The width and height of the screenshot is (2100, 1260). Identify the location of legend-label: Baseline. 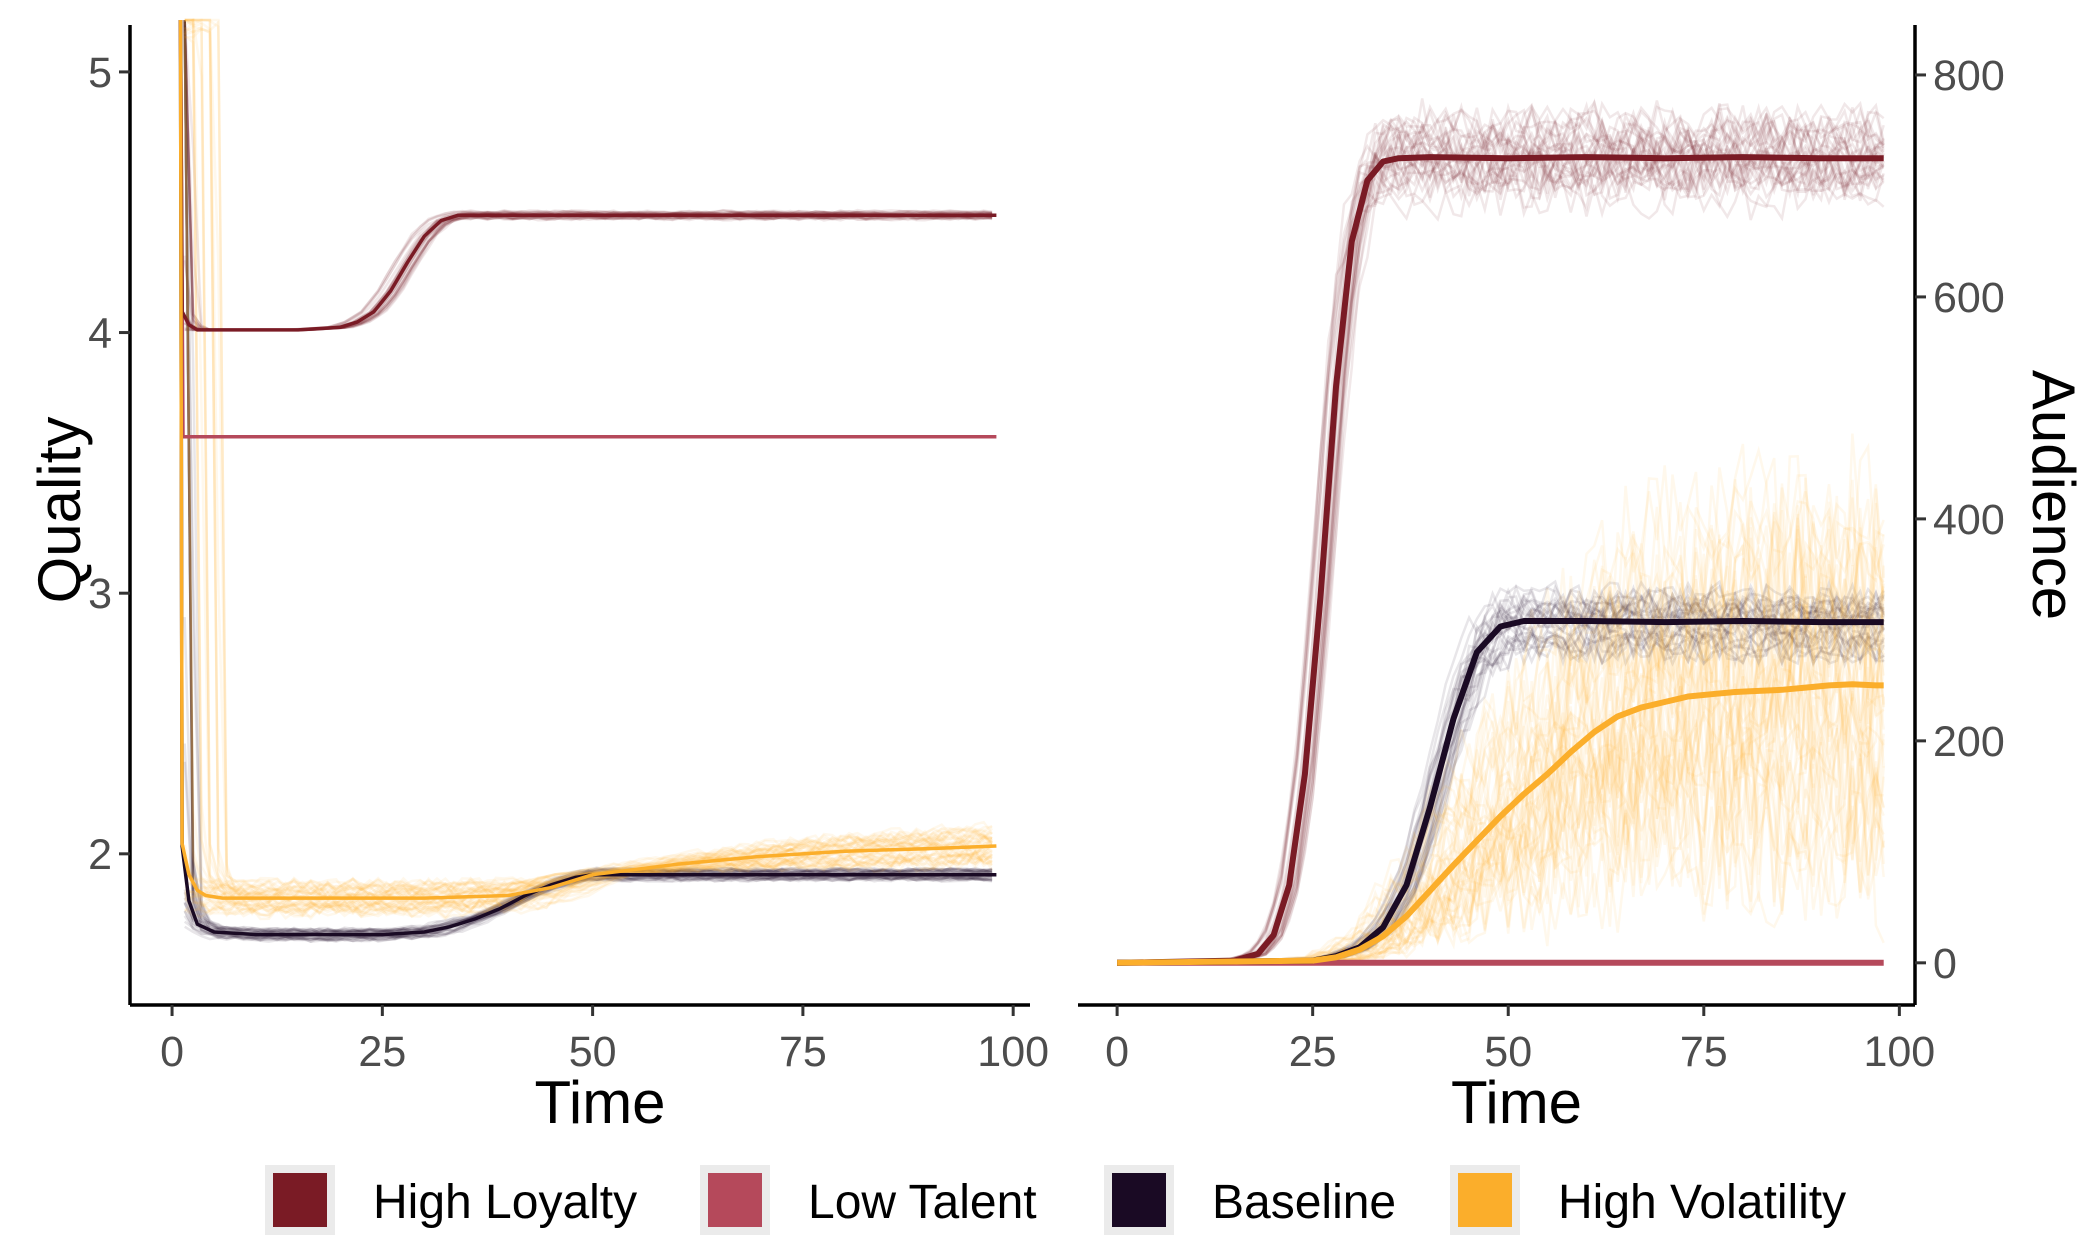
(1304, 1202).